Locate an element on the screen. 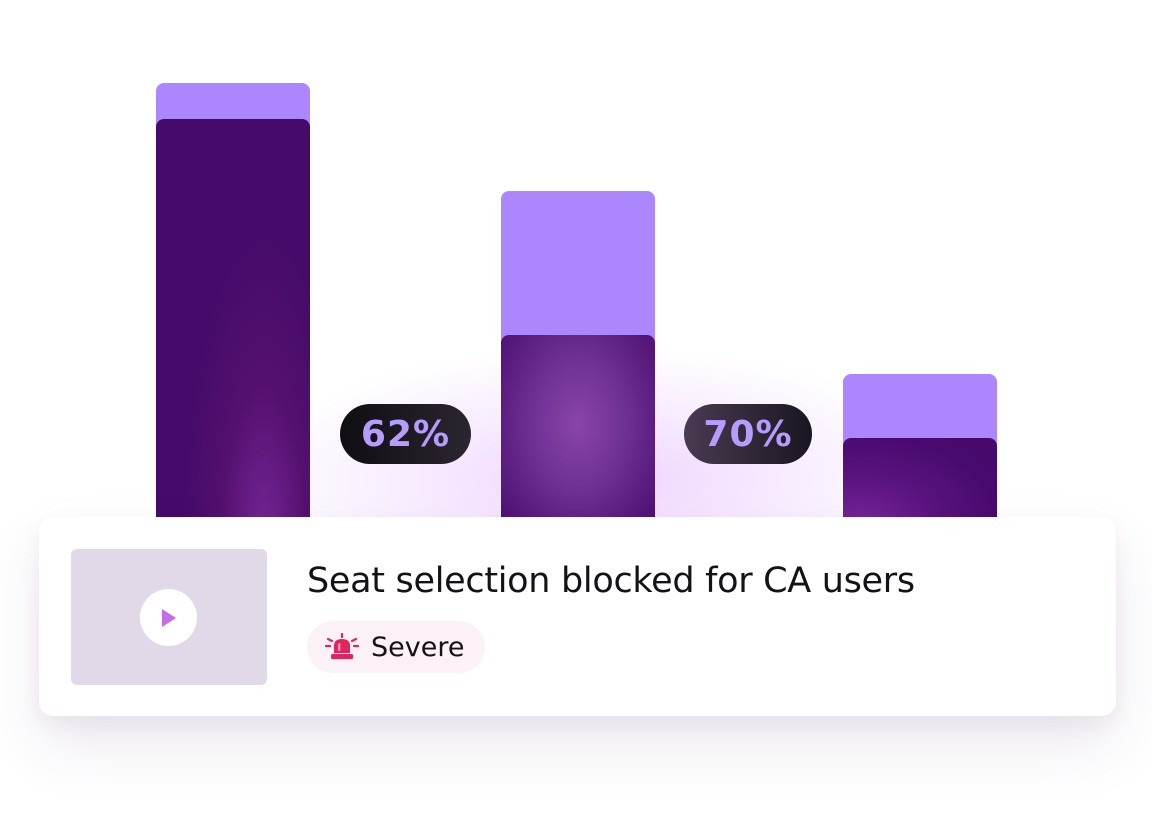  severity-badge: Severe is located at coordinates (396, 647).